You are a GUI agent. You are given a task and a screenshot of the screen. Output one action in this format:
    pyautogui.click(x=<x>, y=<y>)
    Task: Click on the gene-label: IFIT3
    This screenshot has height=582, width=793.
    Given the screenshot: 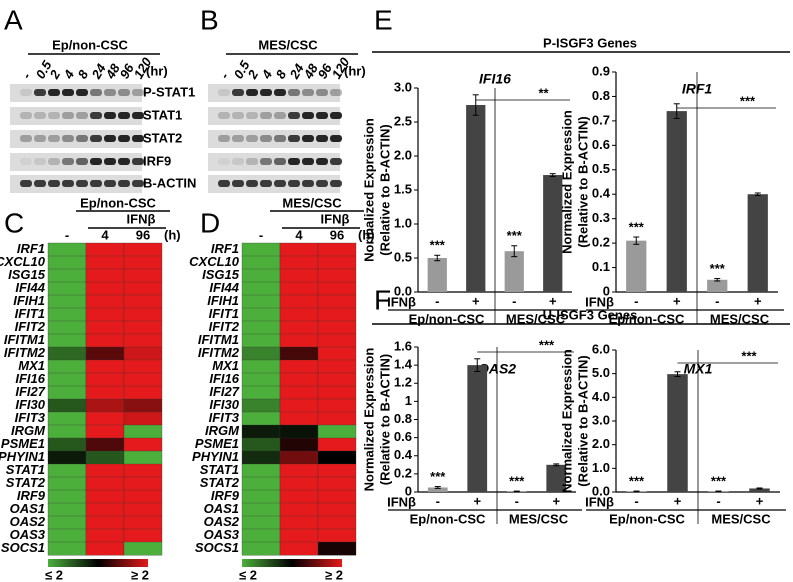 What is the action you would take?
    pyautogui.click(x=224, y=417)
    